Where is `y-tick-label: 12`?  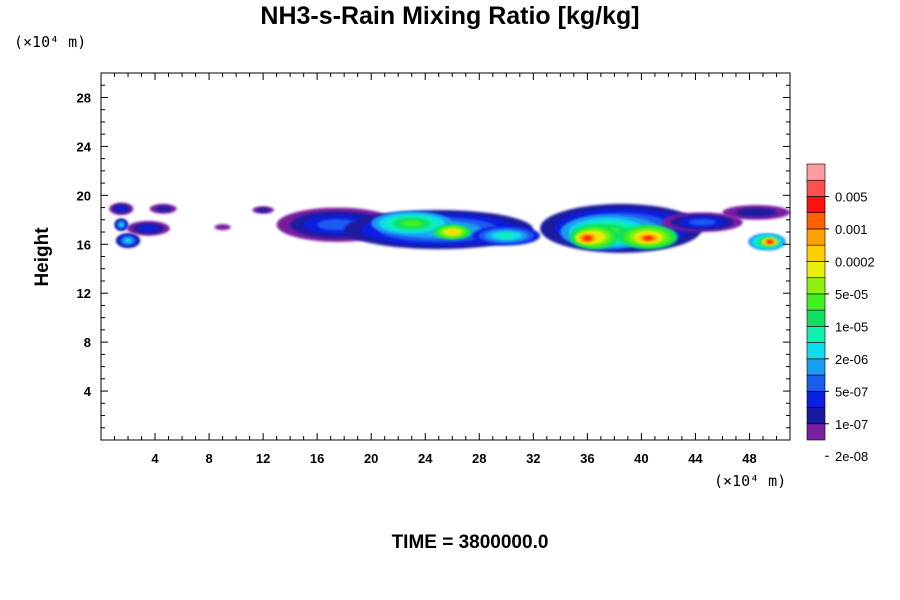
y-tick-label: 12 is located at coordinates (84, 293).